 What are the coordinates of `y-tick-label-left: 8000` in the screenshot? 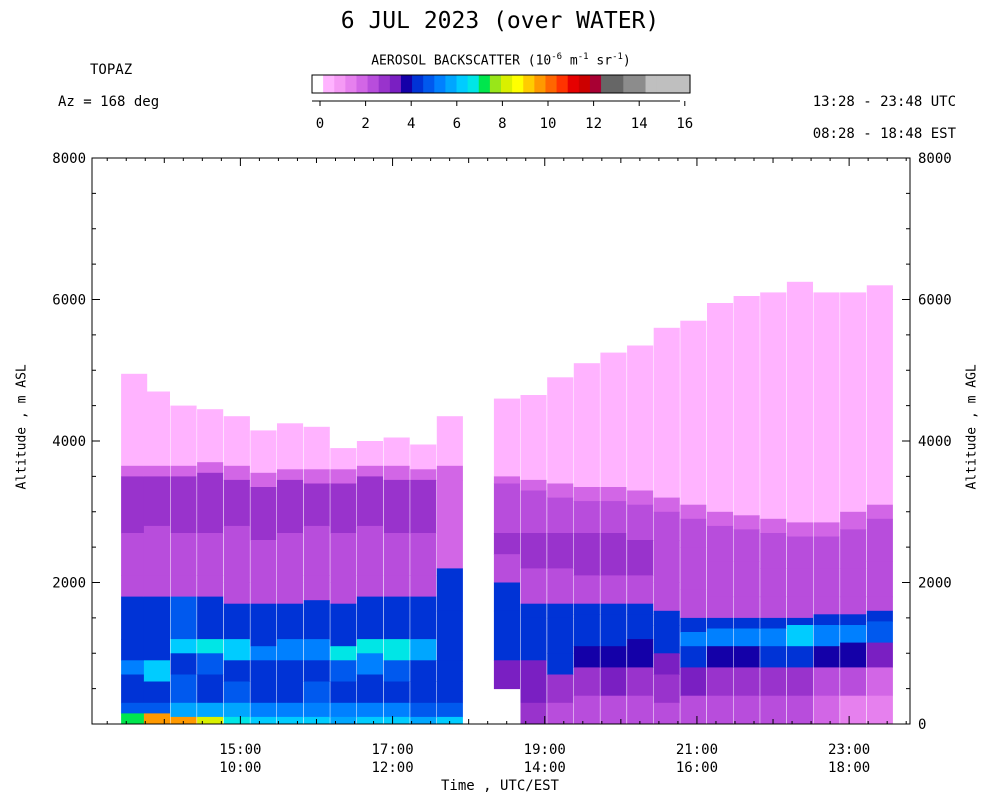 It's located at (69, 159).